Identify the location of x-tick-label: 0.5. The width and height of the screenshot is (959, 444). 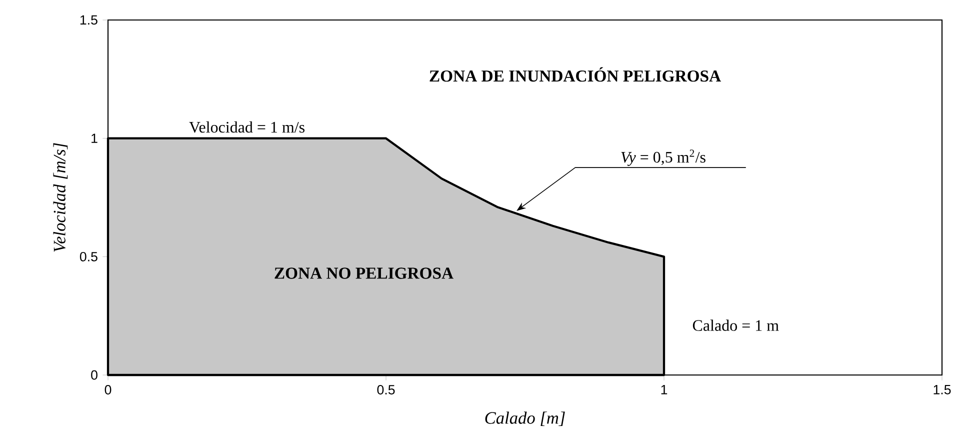
(386, 389).